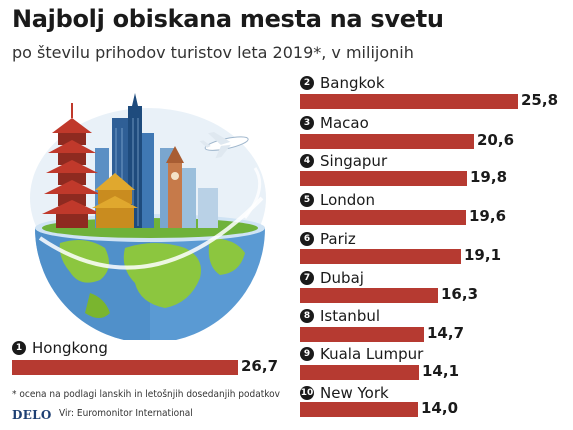  I want to click on bar-label: 4 Singapur, so click(343, 161).